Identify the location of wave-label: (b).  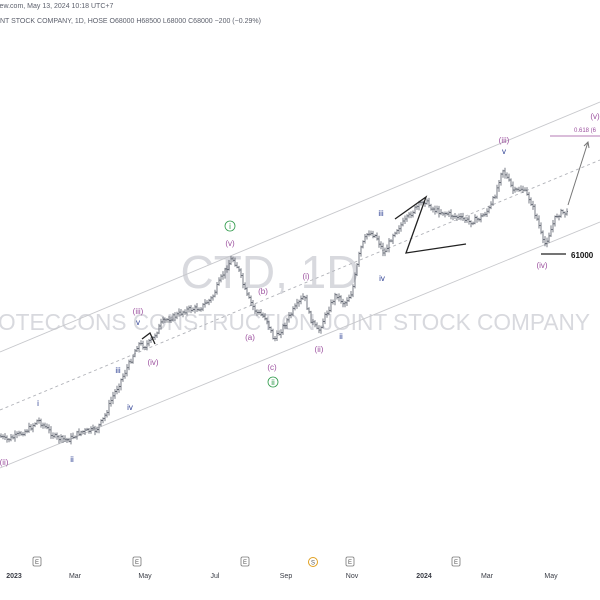
(263, 291).